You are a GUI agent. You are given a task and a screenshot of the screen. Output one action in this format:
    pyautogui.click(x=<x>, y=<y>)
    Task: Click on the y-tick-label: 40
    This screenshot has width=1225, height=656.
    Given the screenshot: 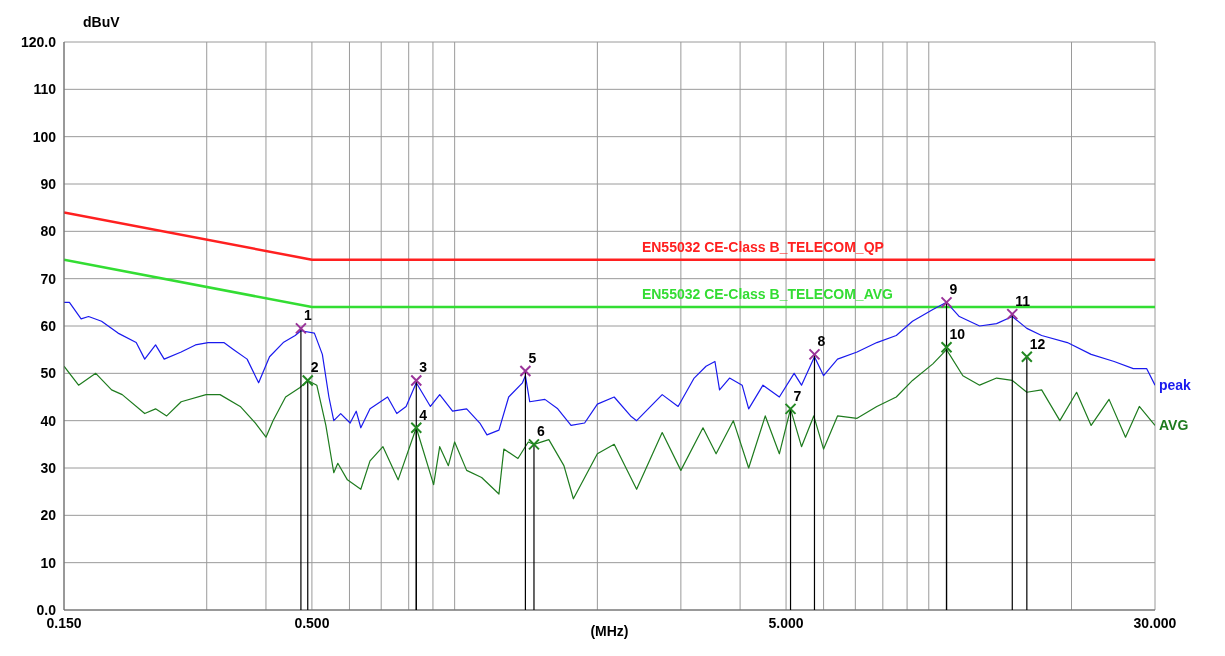 What is the action you would take?
    pyautogui.click(x=48, y=420)
    